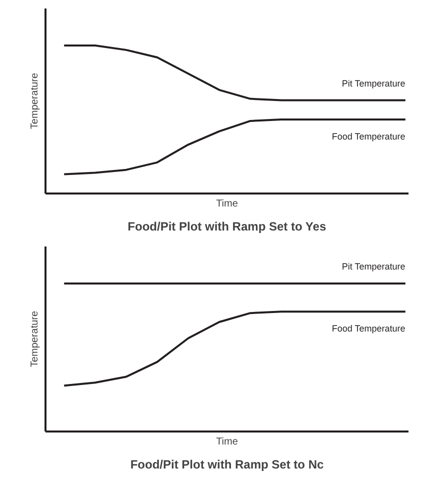 This screenshot has width=423, height=480. What do you see at coordinates (227, 465) in the screenshot?
I see `text: Food/Pit Plot with Ramp Set to Nc` at bounding box center [227, 465].